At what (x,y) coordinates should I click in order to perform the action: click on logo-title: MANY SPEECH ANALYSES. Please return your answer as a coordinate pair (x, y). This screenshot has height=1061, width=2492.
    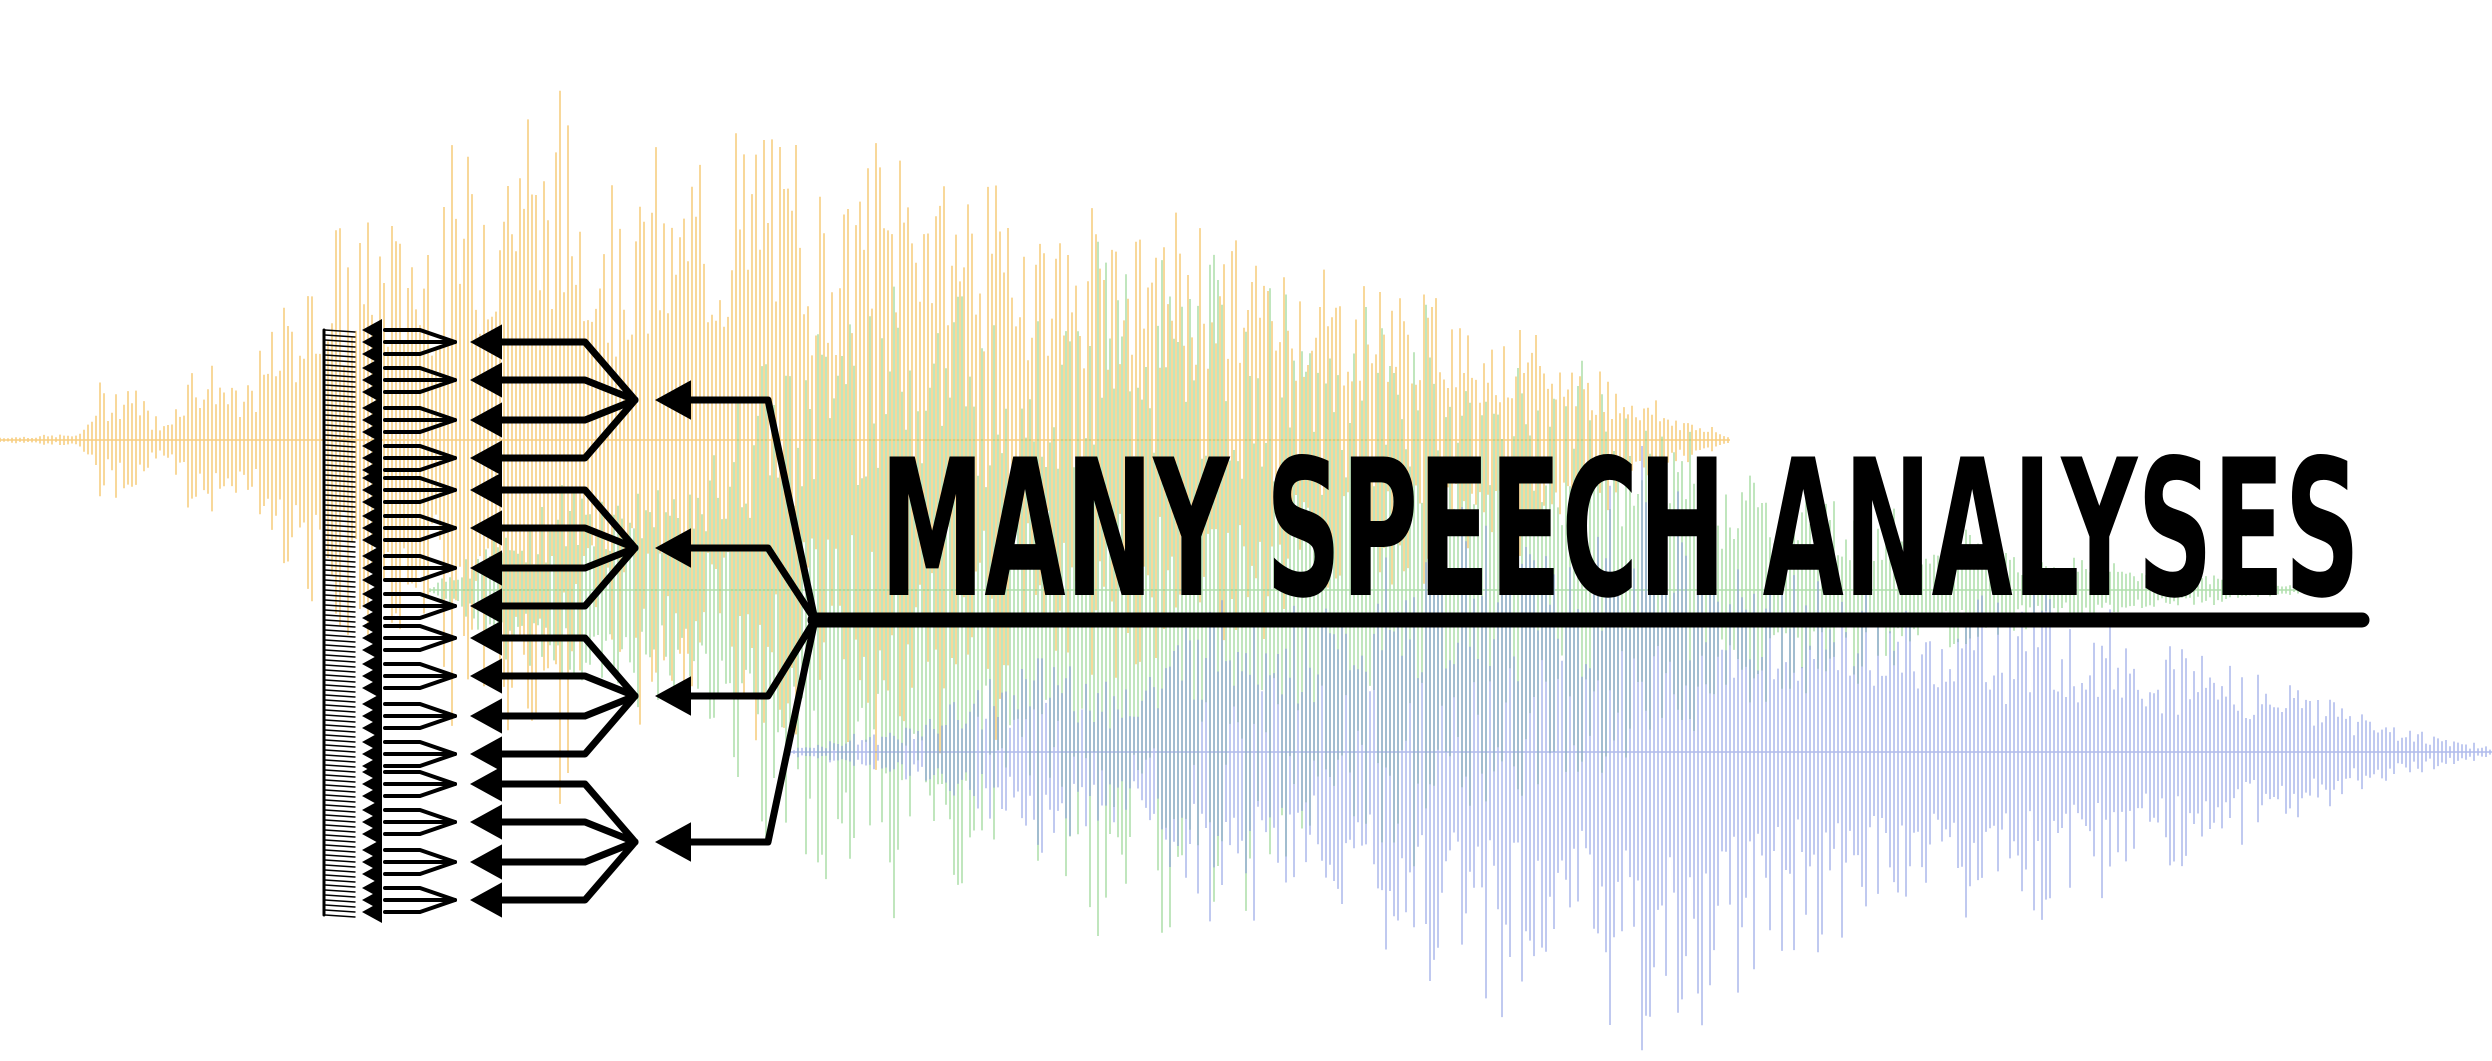
    Looking at the image, I should click on (1620, 529).